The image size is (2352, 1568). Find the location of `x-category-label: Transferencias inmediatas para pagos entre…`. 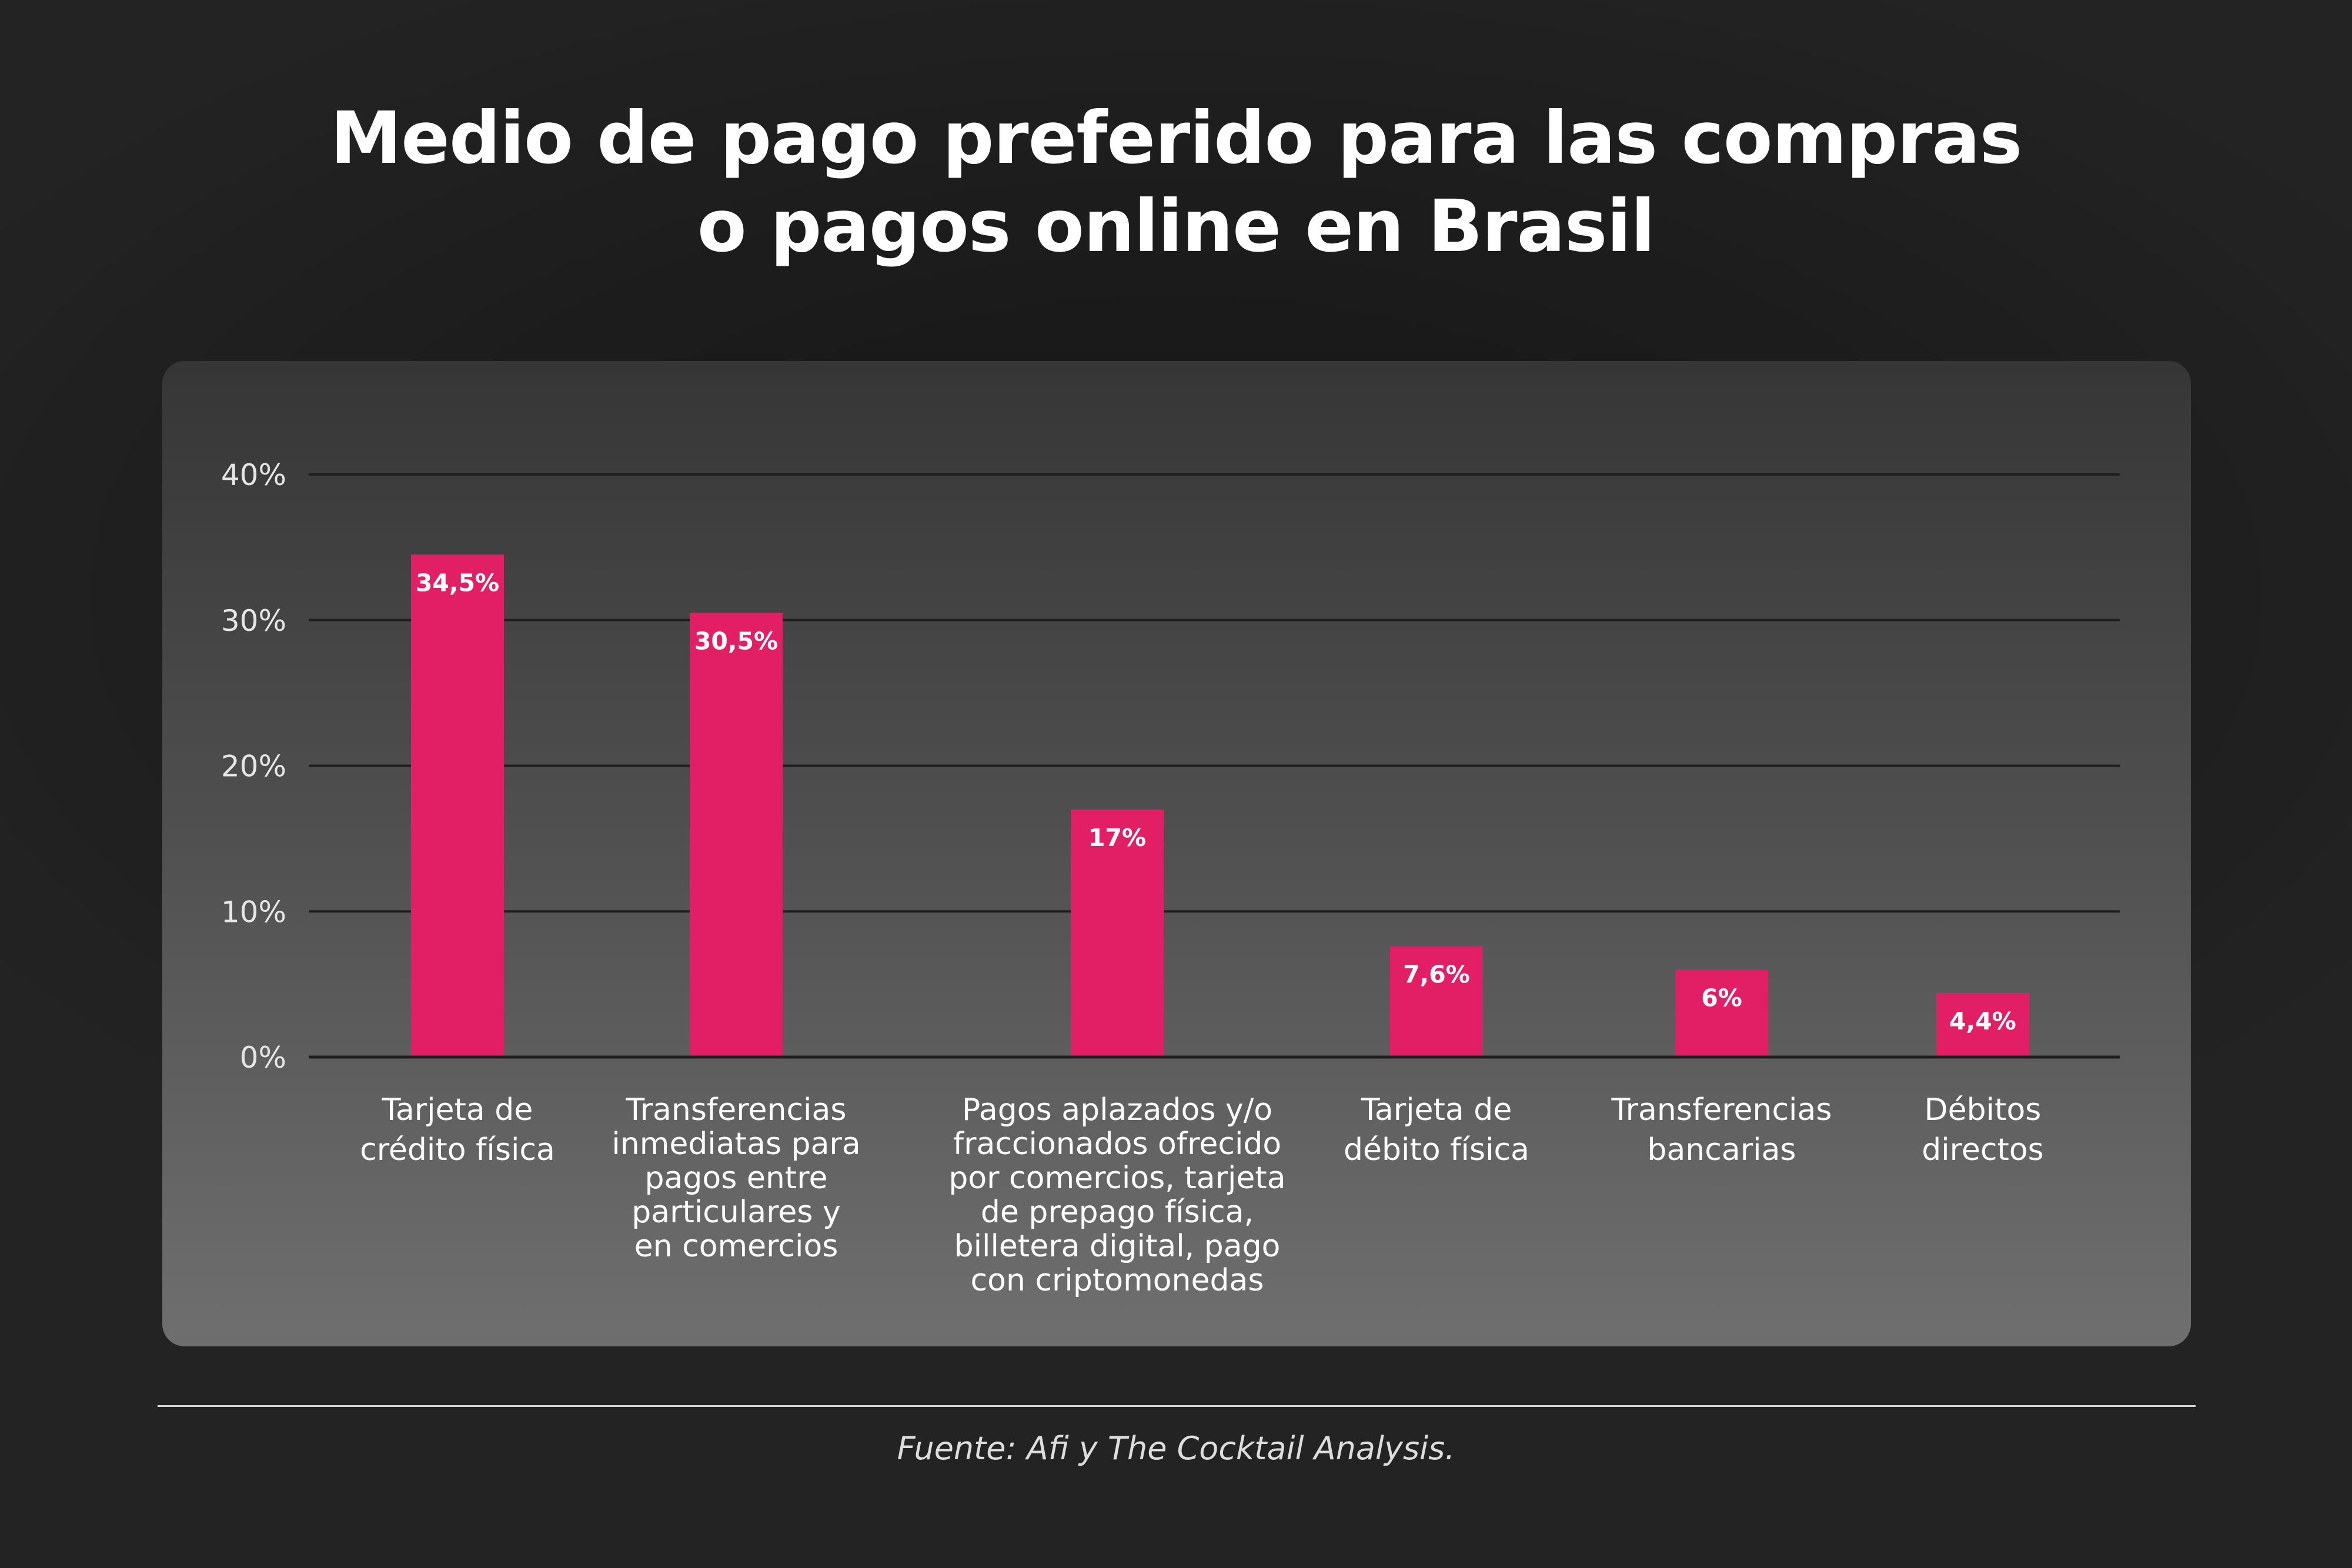

x-category-label: Transferencias inmediatas para pagos entre… is located at coordinates (736, 1178).